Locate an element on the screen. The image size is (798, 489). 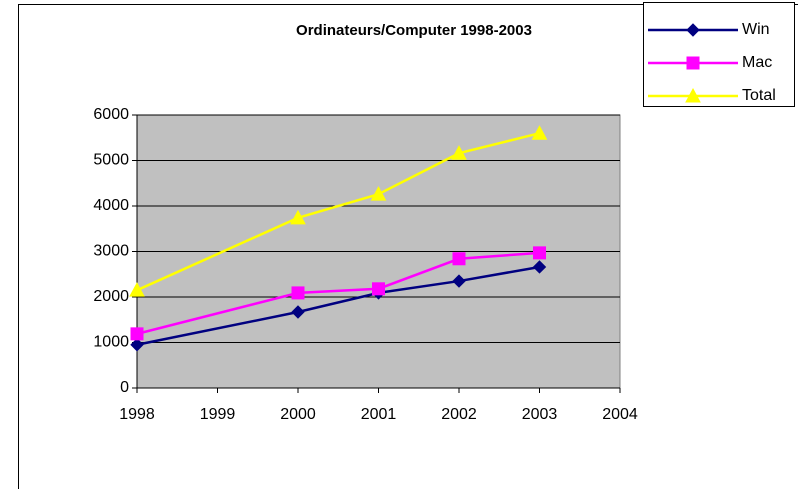
x-tick-label: 1999 is located at coordinates (218, 414).